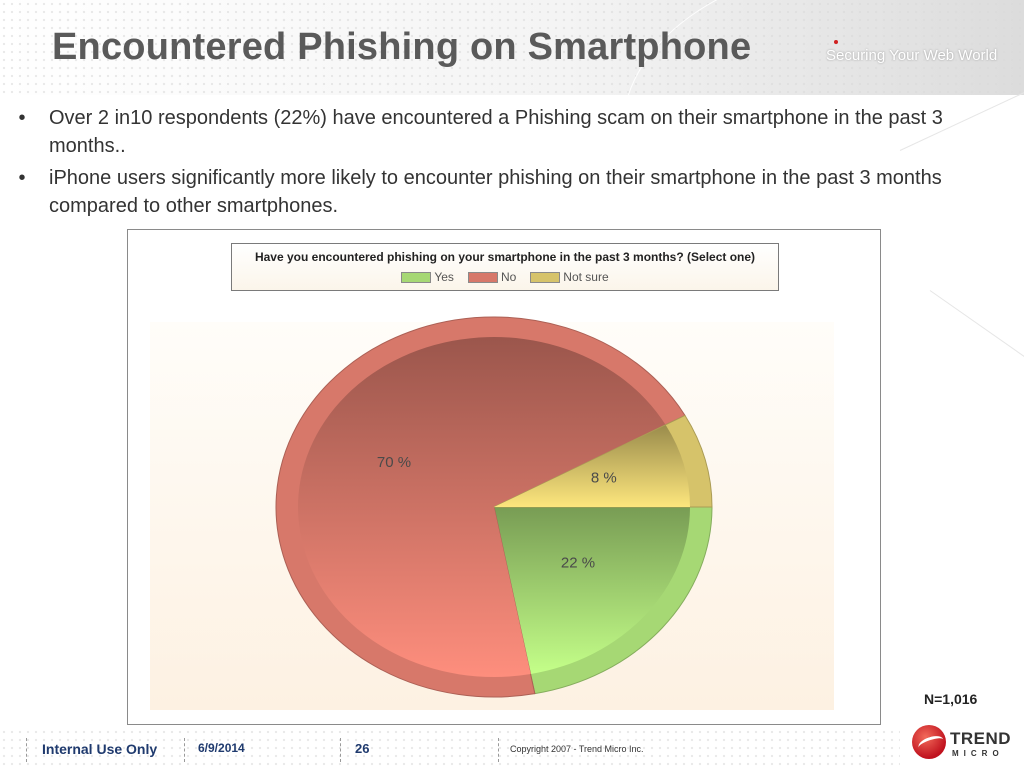 The width and height of the screenshot is (1024, 768). I want to click on legend-item-yes: Yes, so click(427, 277).